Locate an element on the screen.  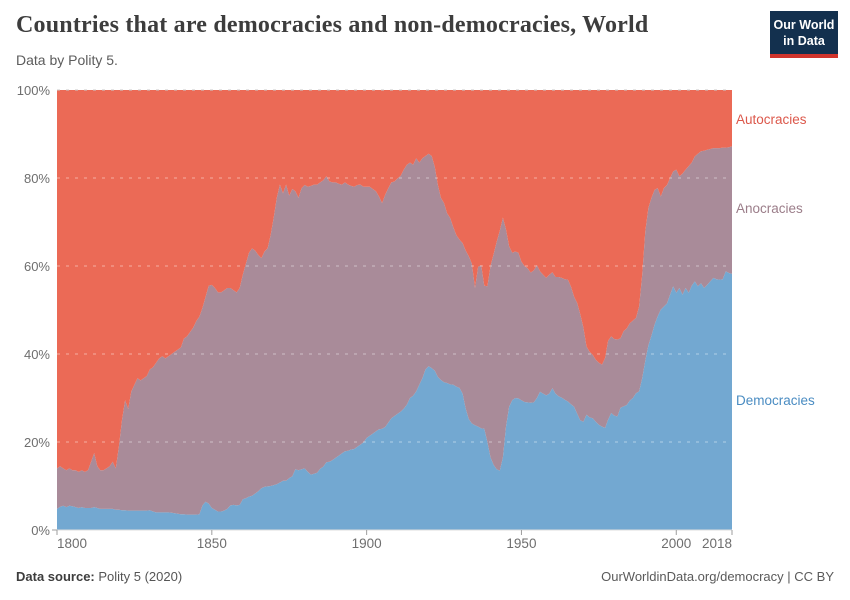
owid-logo: Our World in Data is located at coordinates (804, 34).